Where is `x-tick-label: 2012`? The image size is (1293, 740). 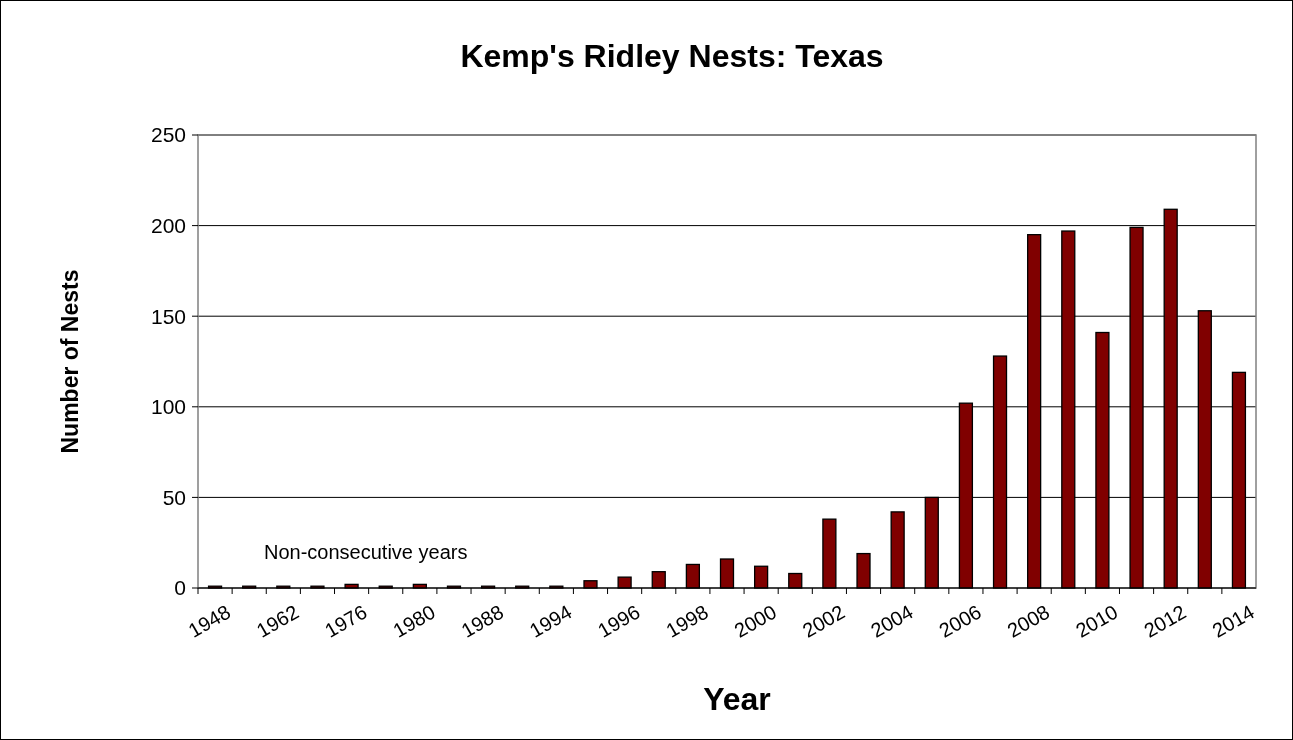
x-tick-label: 2012 is located at coordinates (1165, 621).